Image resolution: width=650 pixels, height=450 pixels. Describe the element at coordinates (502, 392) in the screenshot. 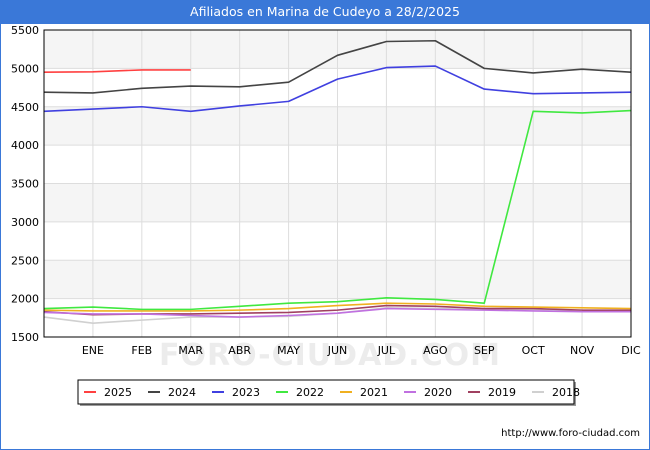

I see `legend-label-2019: 2019` at that location.